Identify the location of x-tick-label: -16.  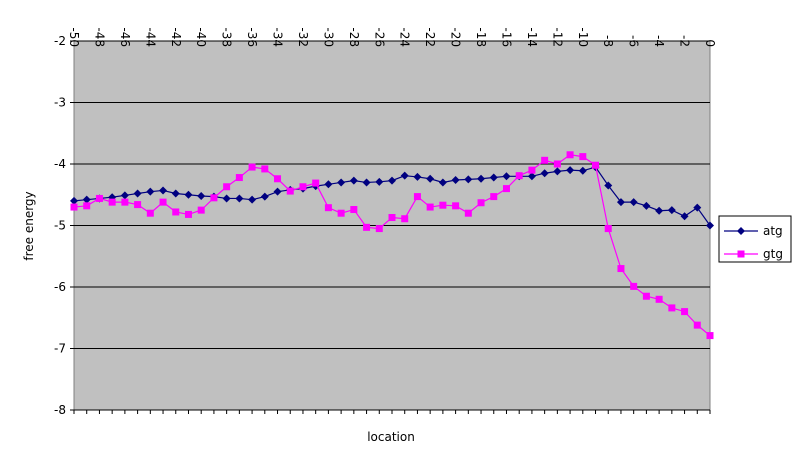
(506, 37).